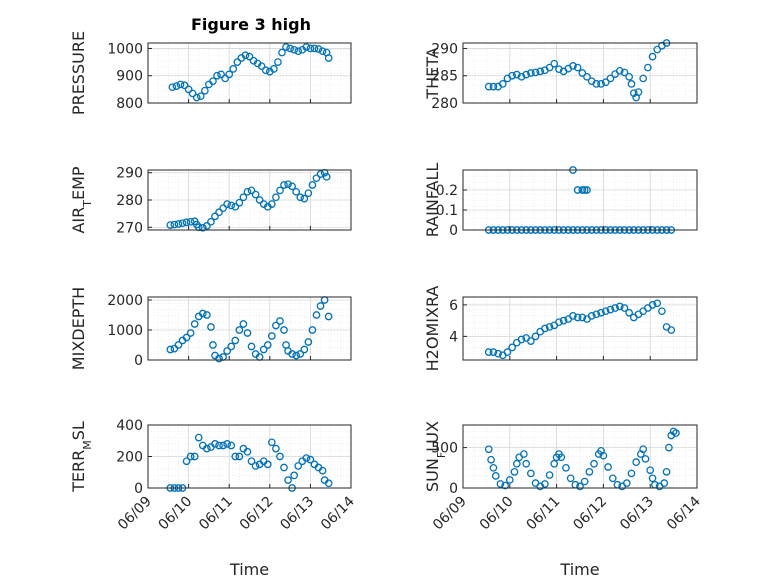 This screenshot has height=583, width=778. I want to click on y-tick-label: 400, so click(129, 426).